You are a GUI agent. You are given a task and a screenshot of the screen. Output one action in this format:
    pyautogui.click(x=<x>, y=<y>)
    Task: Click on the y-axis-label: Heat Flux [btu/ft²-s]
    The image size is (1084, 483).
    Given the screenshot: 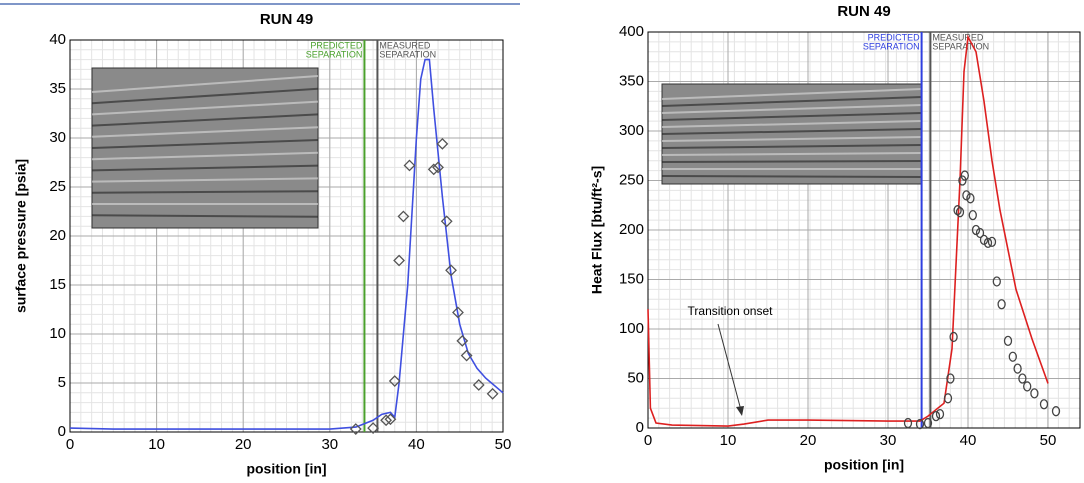 What is the action you would take?
    pyautogui.click(x=597, y=230)
    